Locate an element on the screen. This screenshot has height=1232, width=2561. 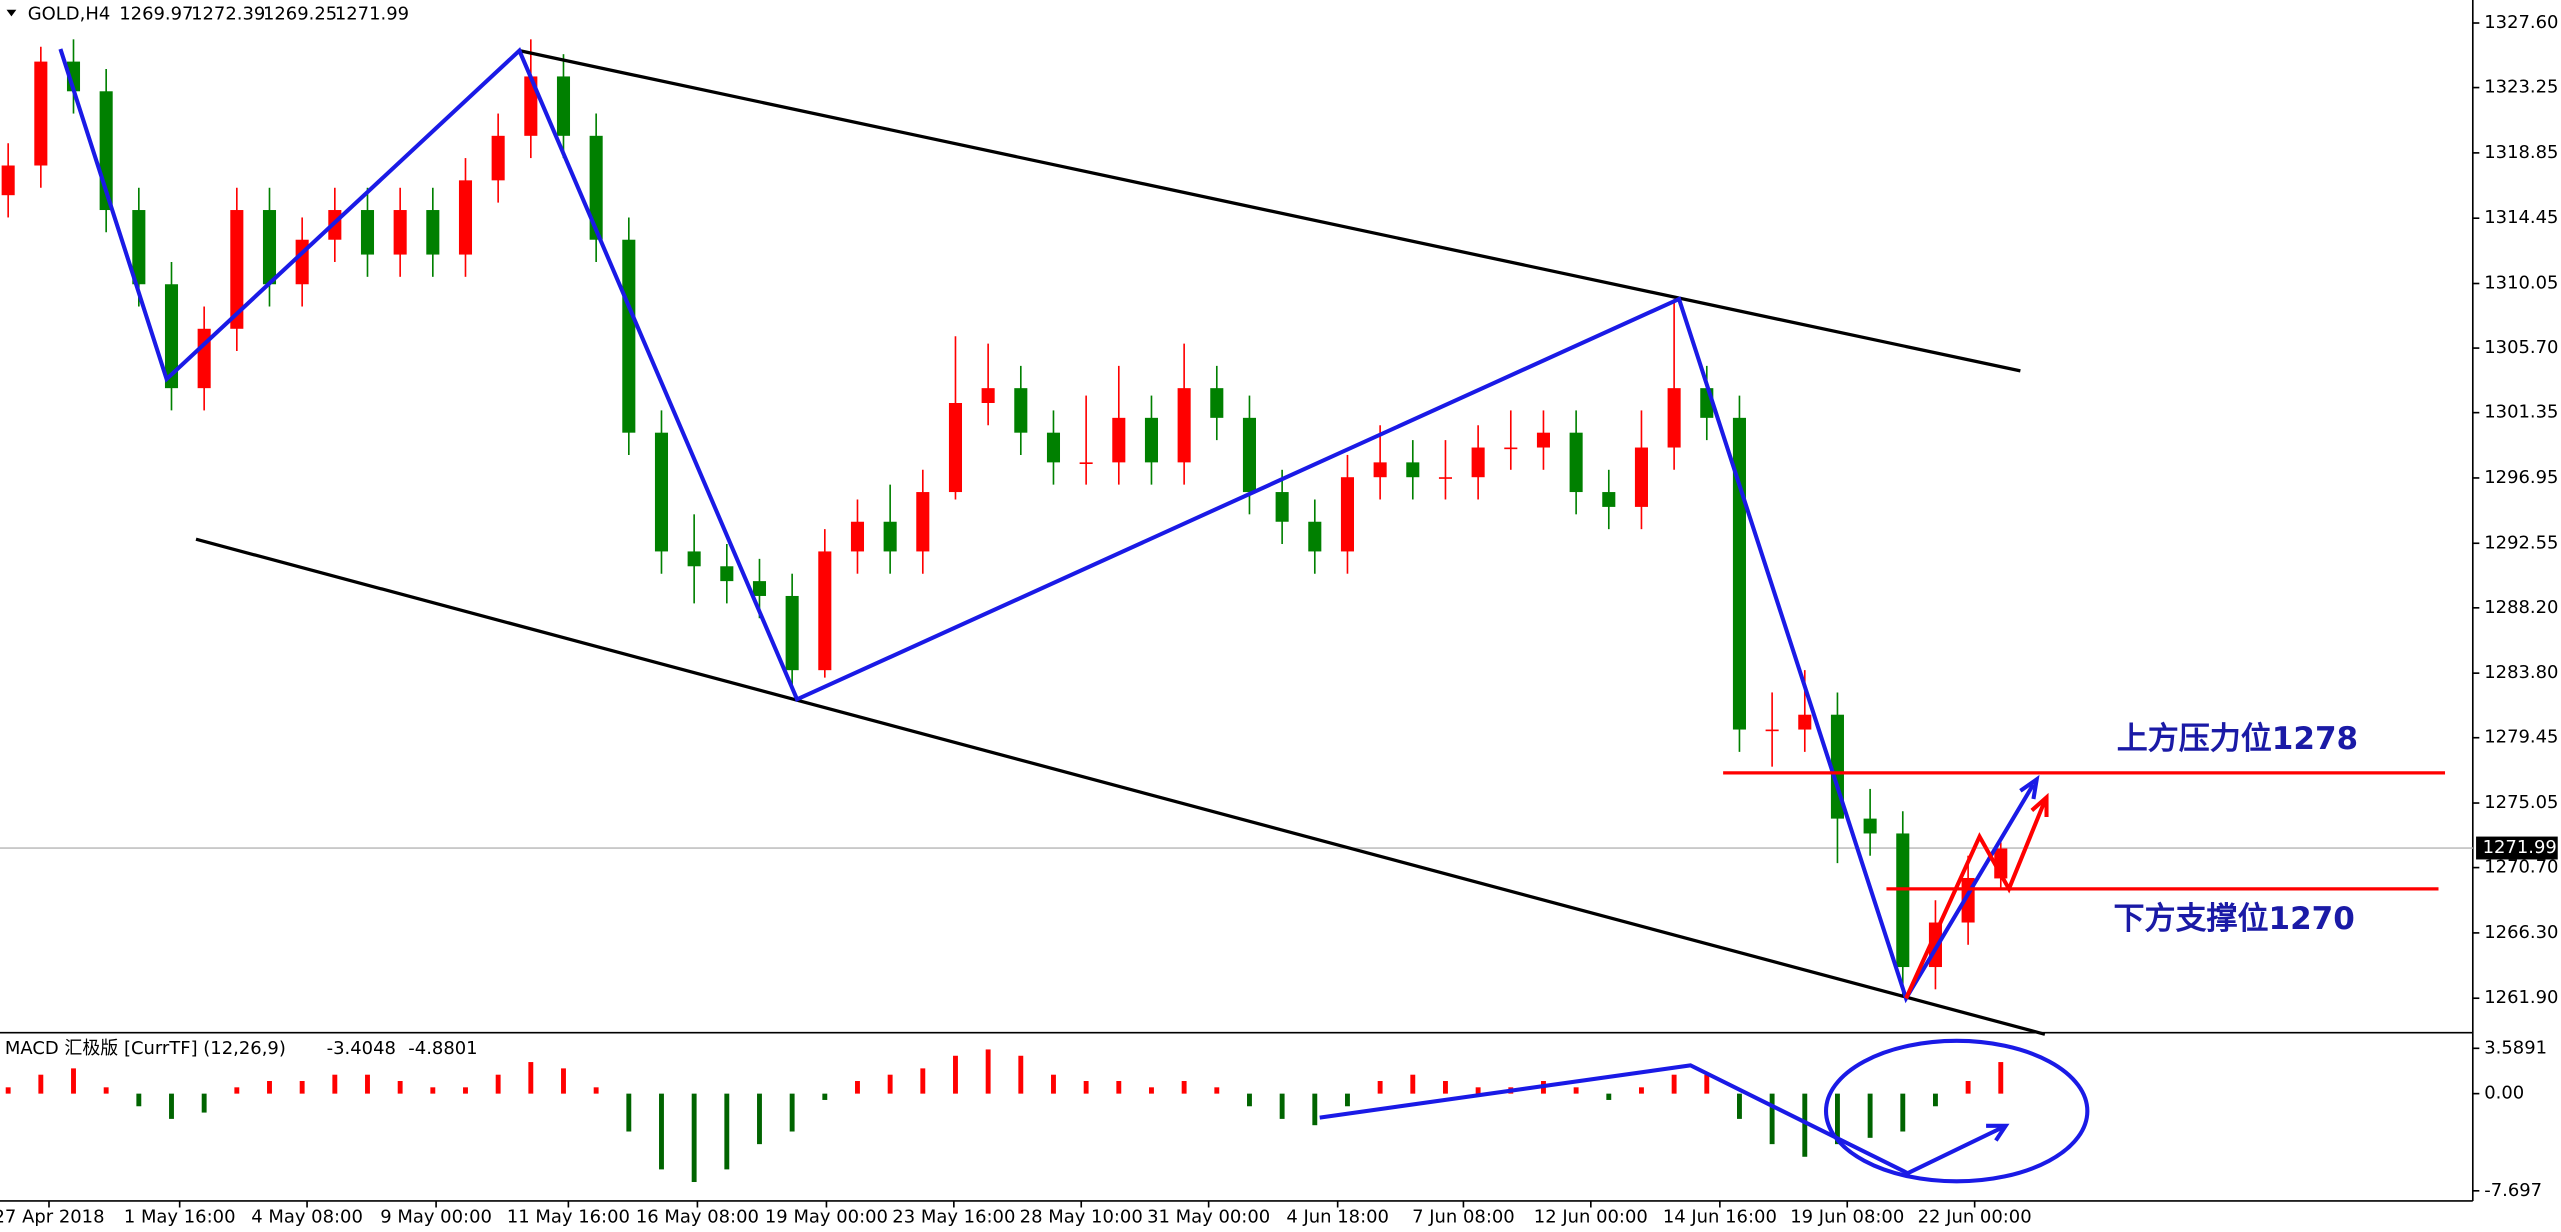
y-tick-label: 1310.05 is located at coordinates (2521, 283).